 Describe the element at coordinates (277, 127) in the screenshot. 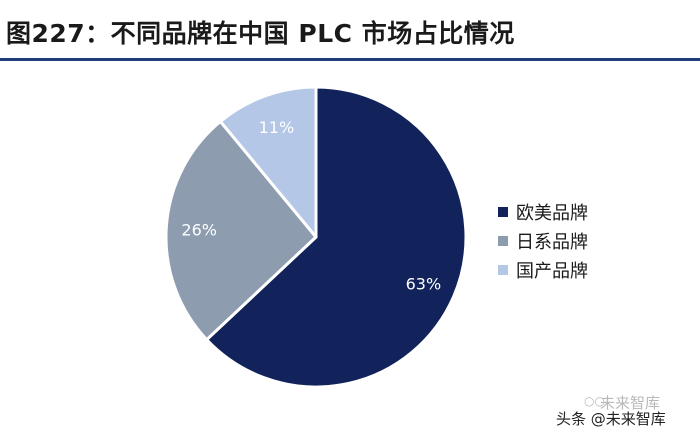

I see `slice-label-3: 11%` at that location.